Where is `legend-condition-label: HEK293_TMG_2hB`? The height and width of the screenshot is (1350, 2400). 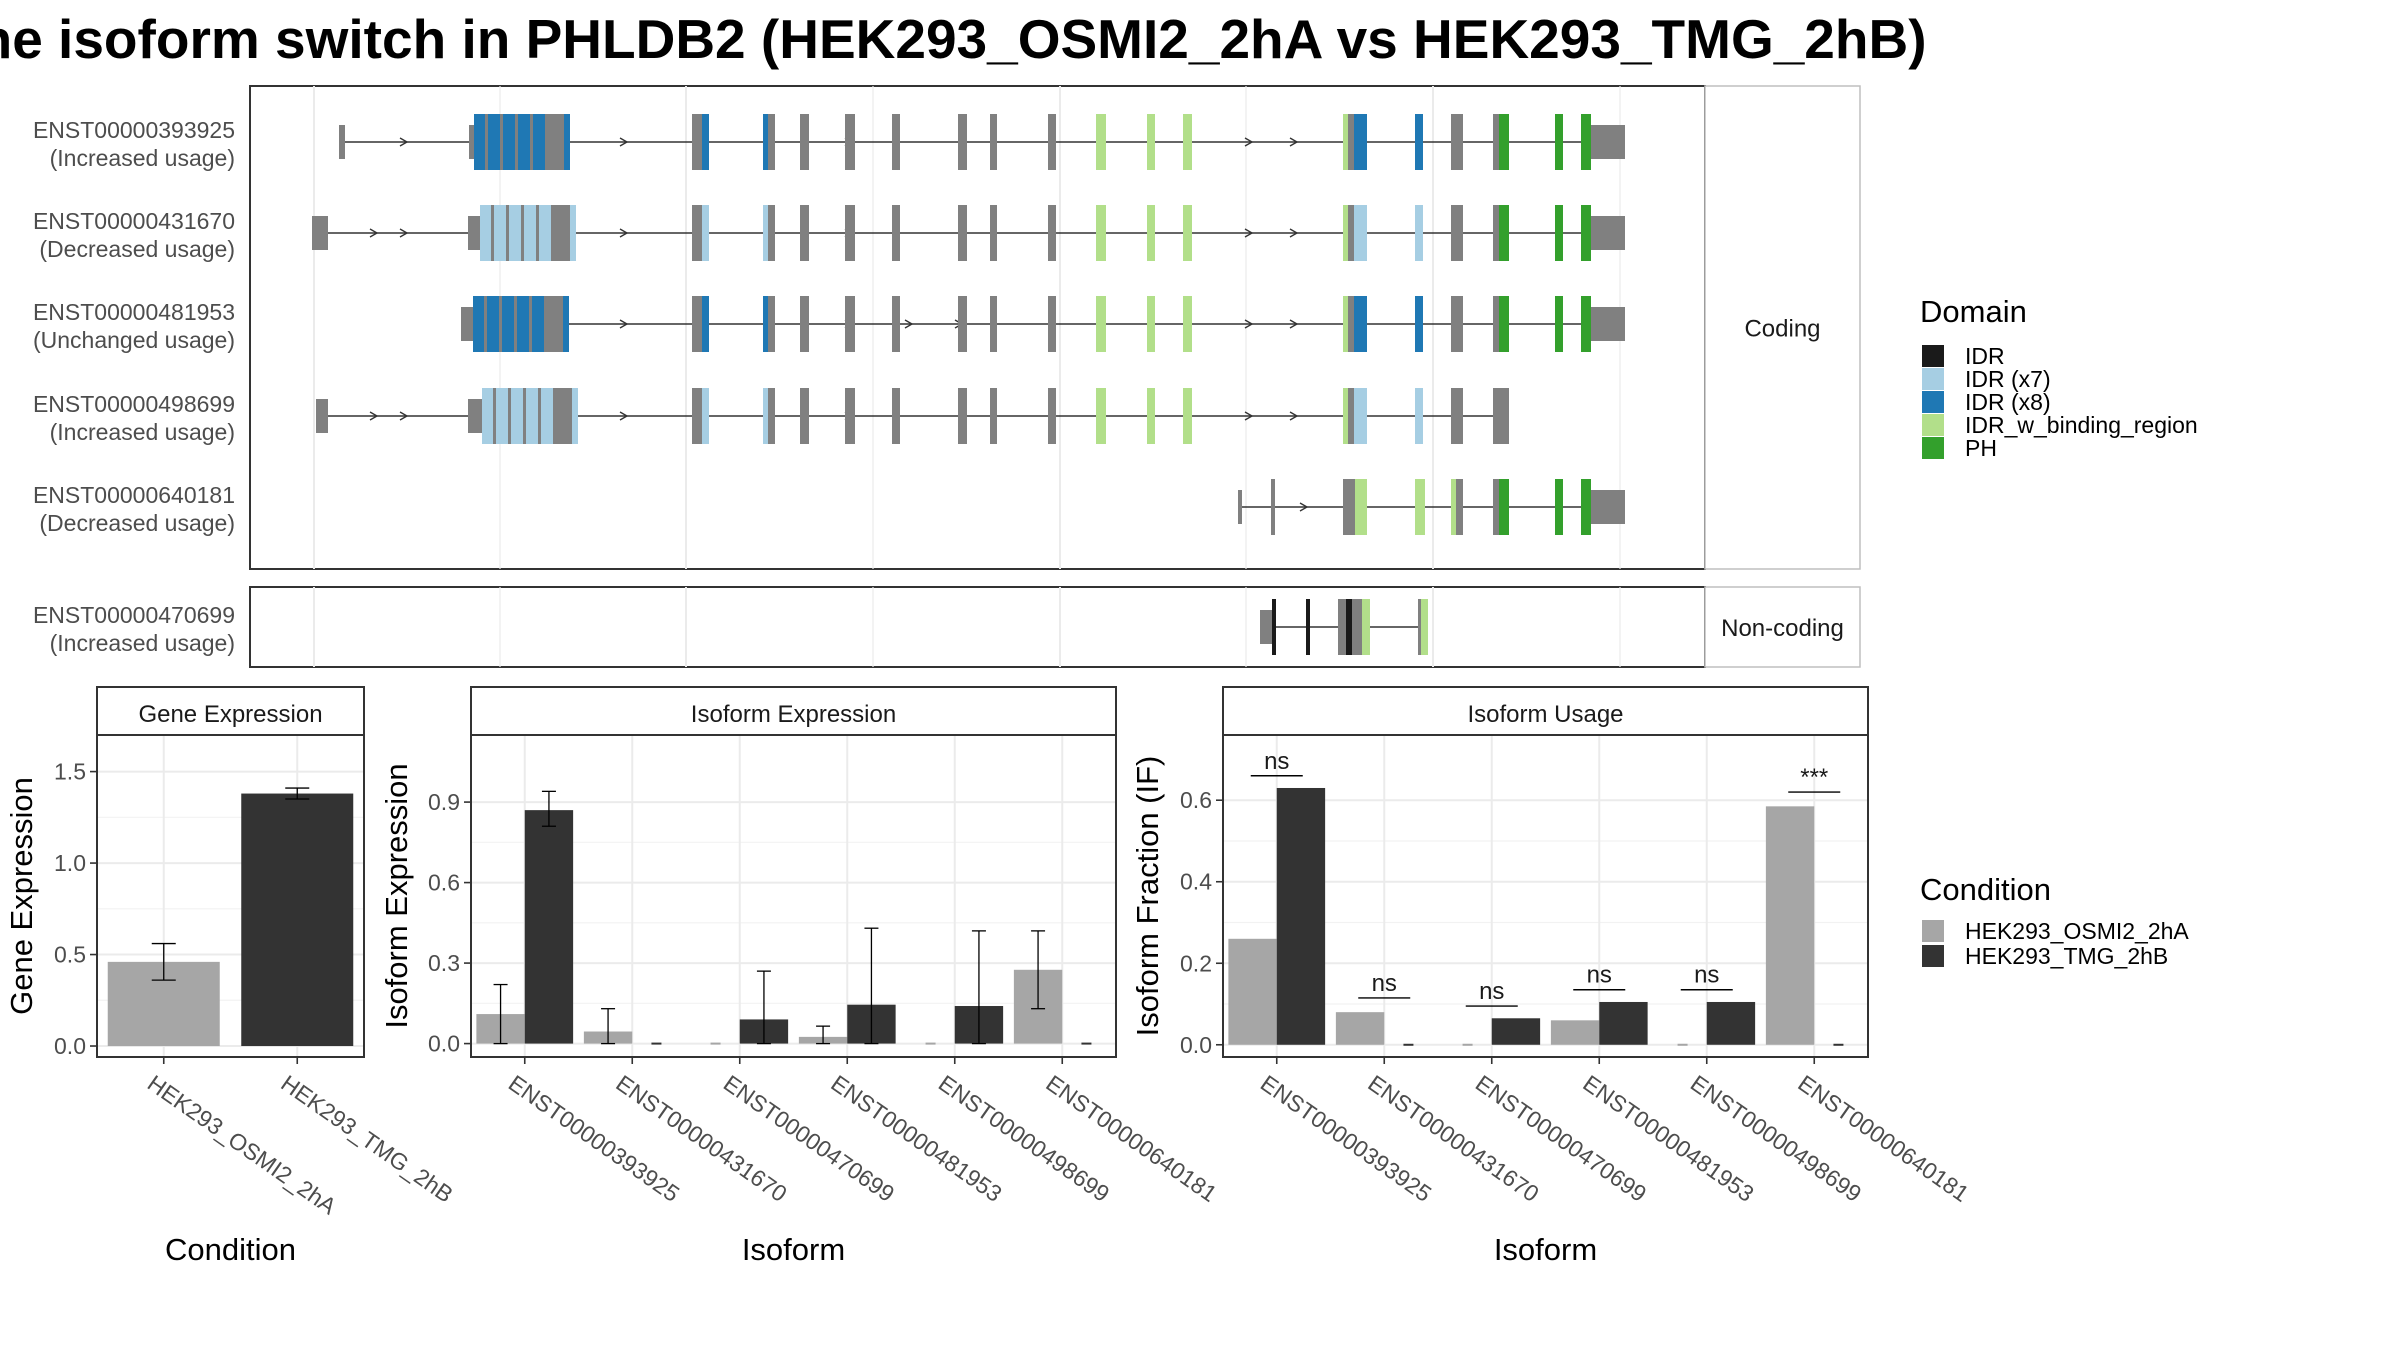
legend-condition-label: HEK293_TMG_2hB is located at coordinates (2066, 956).